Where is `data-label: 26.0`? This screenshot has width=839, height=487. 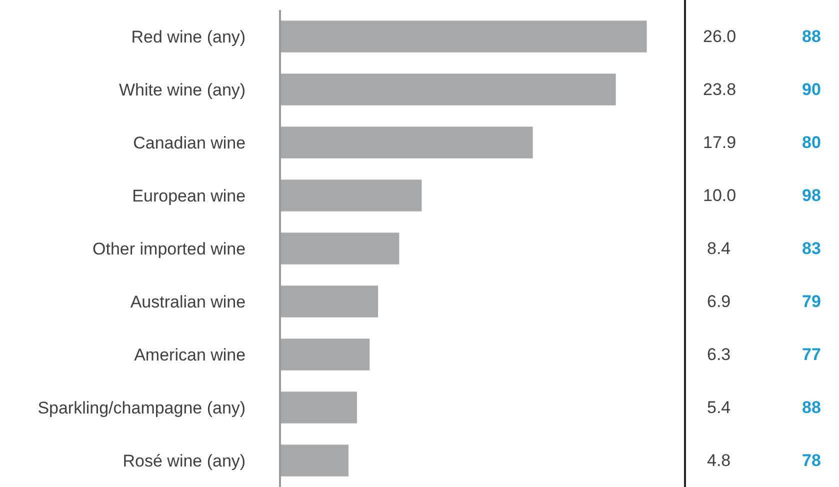 data-label: 26.0 is located at coordinates (719, 36).